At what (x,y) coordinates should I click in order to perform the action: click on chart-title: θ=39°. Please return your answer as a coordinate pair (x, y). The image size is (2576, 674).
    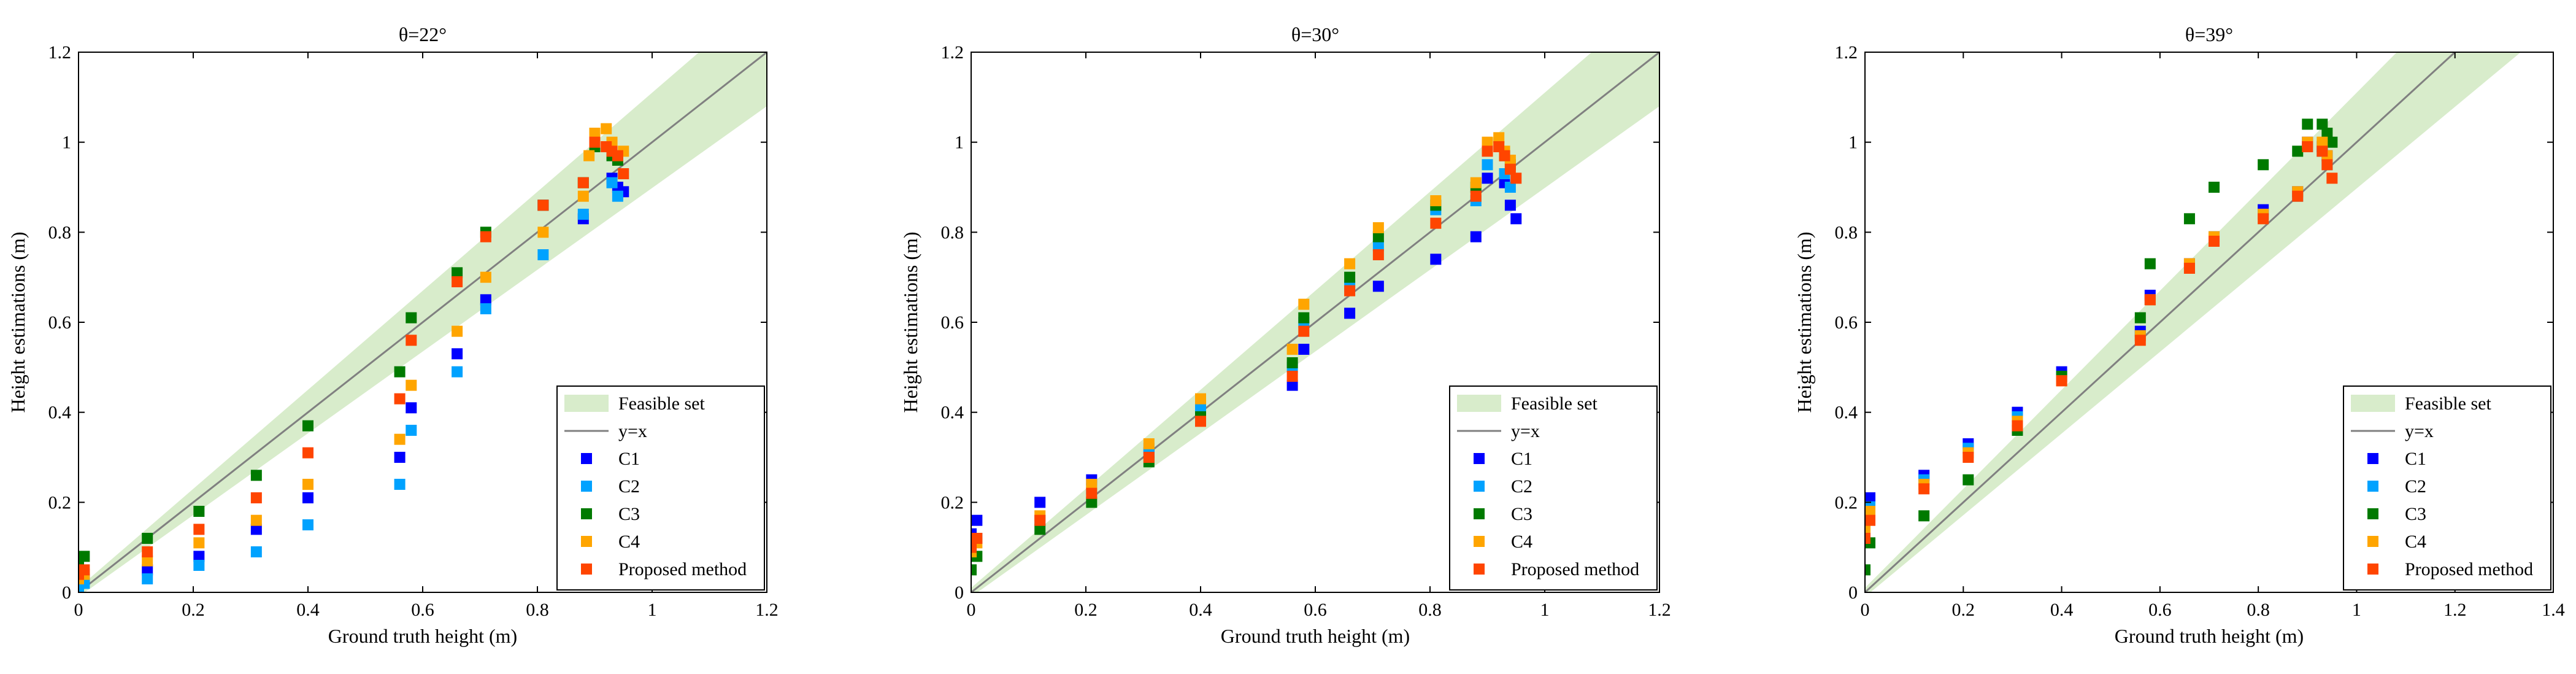
    Looking at the image, I should click on (2209, 34).